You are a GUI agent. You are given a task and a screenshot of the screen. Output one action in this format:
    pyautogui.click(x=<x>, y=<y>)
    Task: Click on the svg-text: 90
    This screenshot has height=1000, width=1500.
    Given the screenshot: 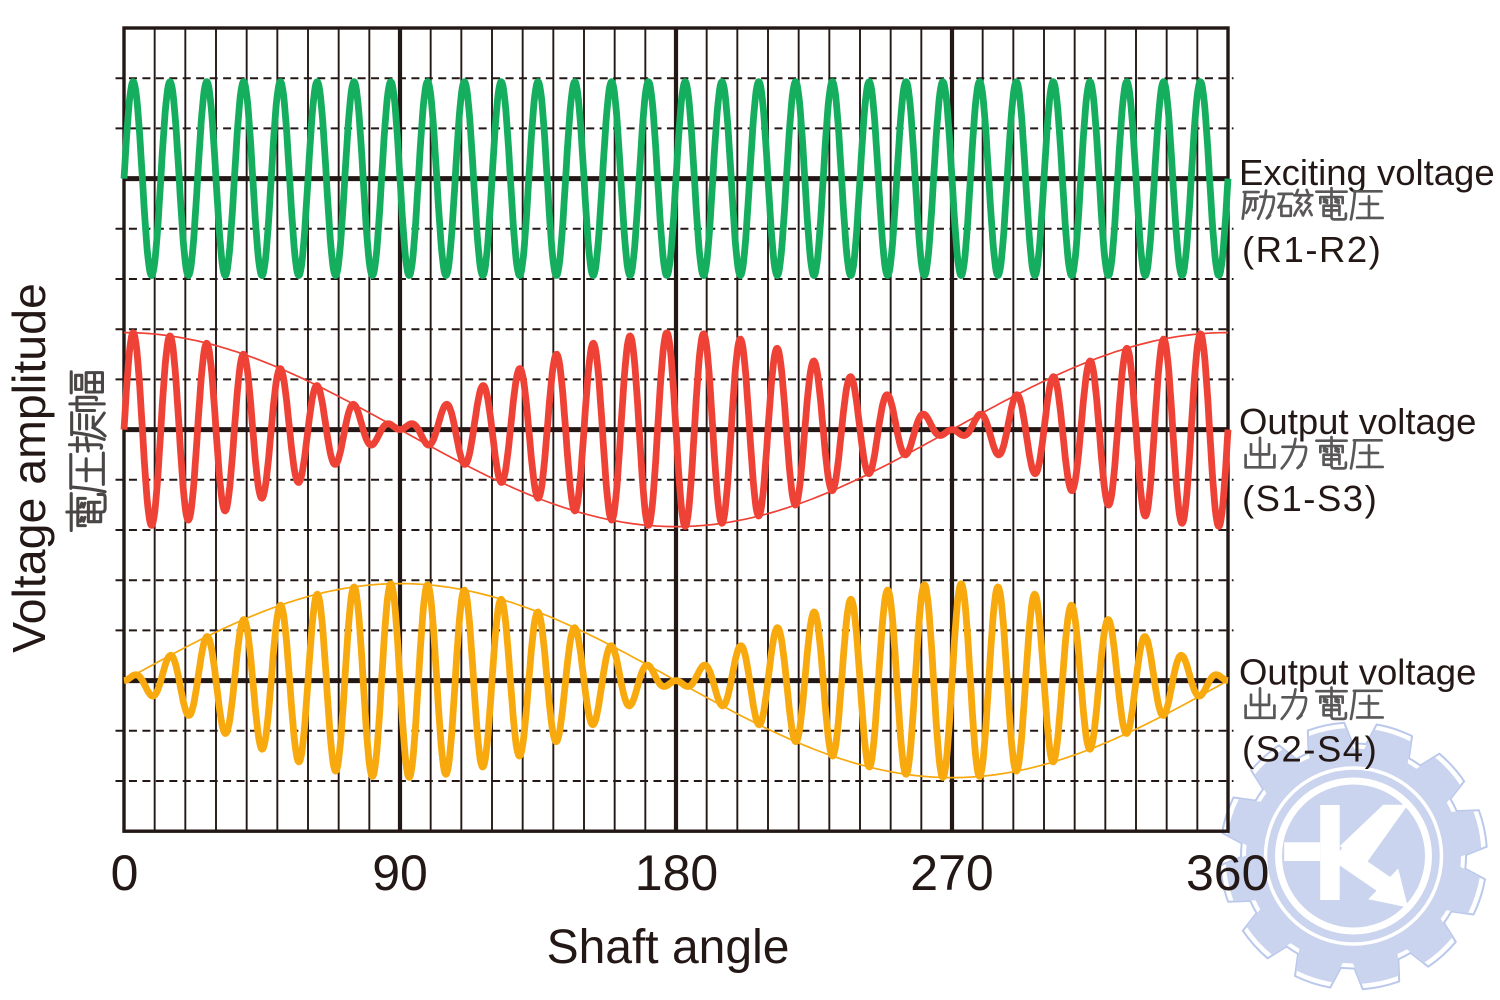 What is the action you would take?
    pyautogui.click(x=400, y=873)
    